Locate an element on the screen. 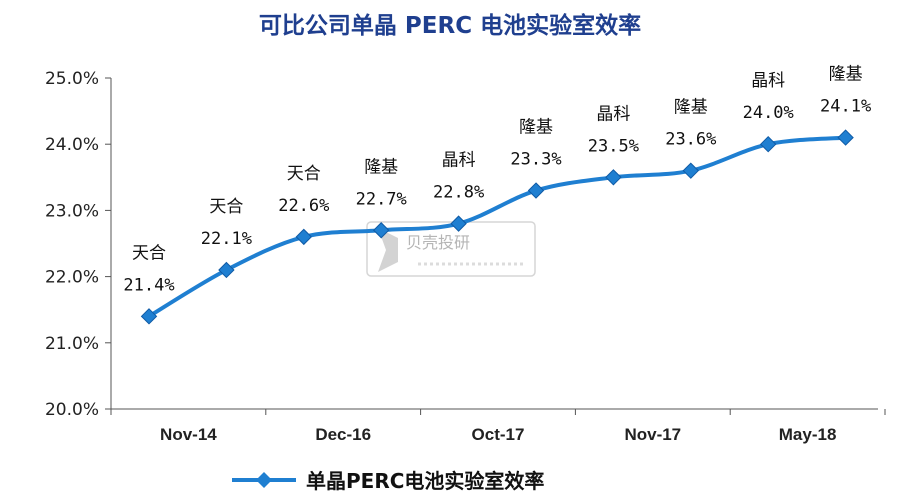 The height and width of the screenshot is (500, 900). legend-marker is located at coordinates (264, 480).